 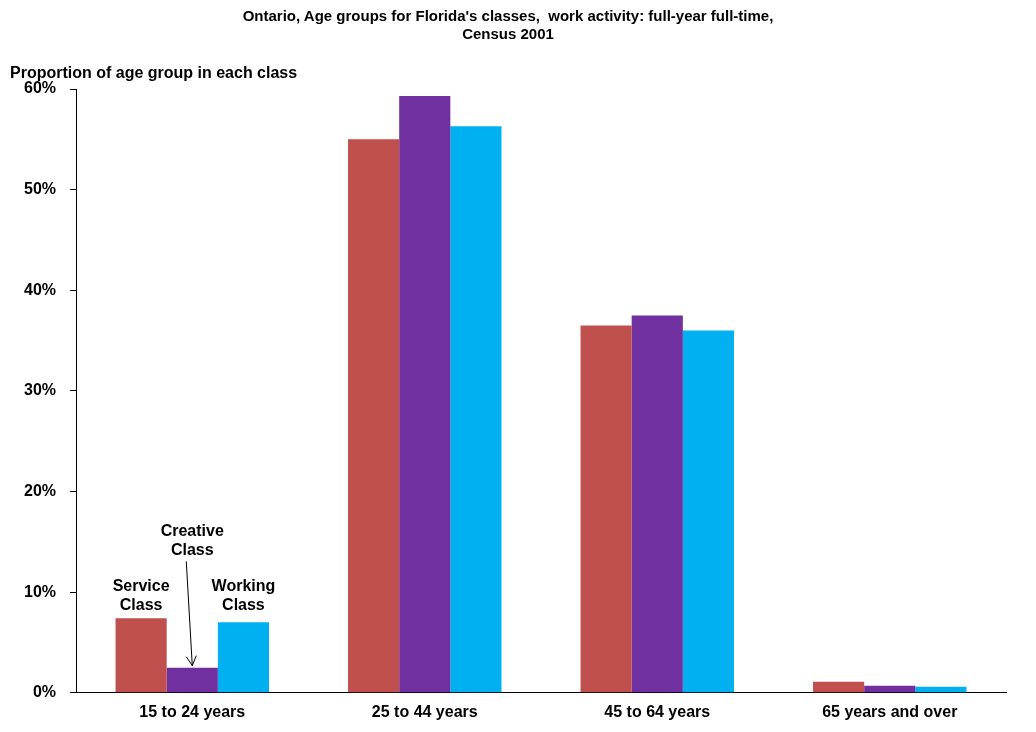 I want to click on y-tick-label: 0%, so click(x=44, y=692).